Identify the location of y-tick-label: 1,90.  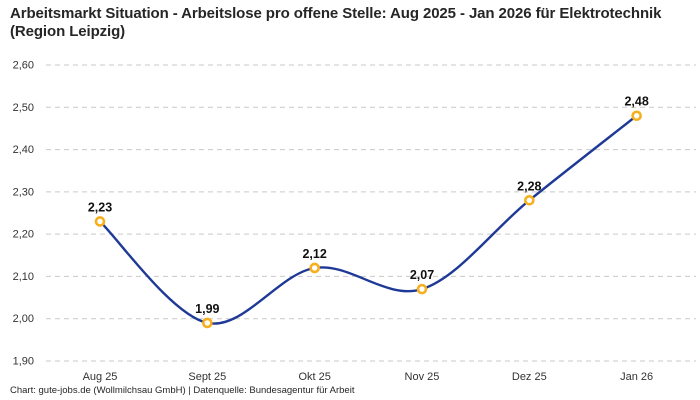
(23, 362).